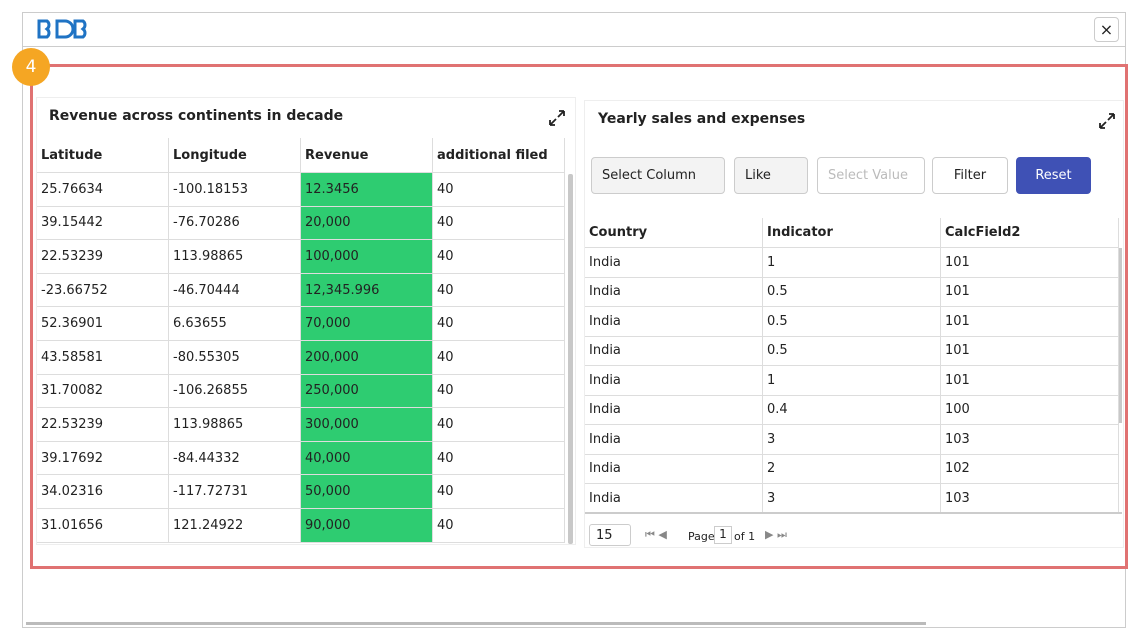  What do you see at coordinates (235, 324) in the screenshot?
I see `table-cell: 6.63655` at bounding box center [235, 324].